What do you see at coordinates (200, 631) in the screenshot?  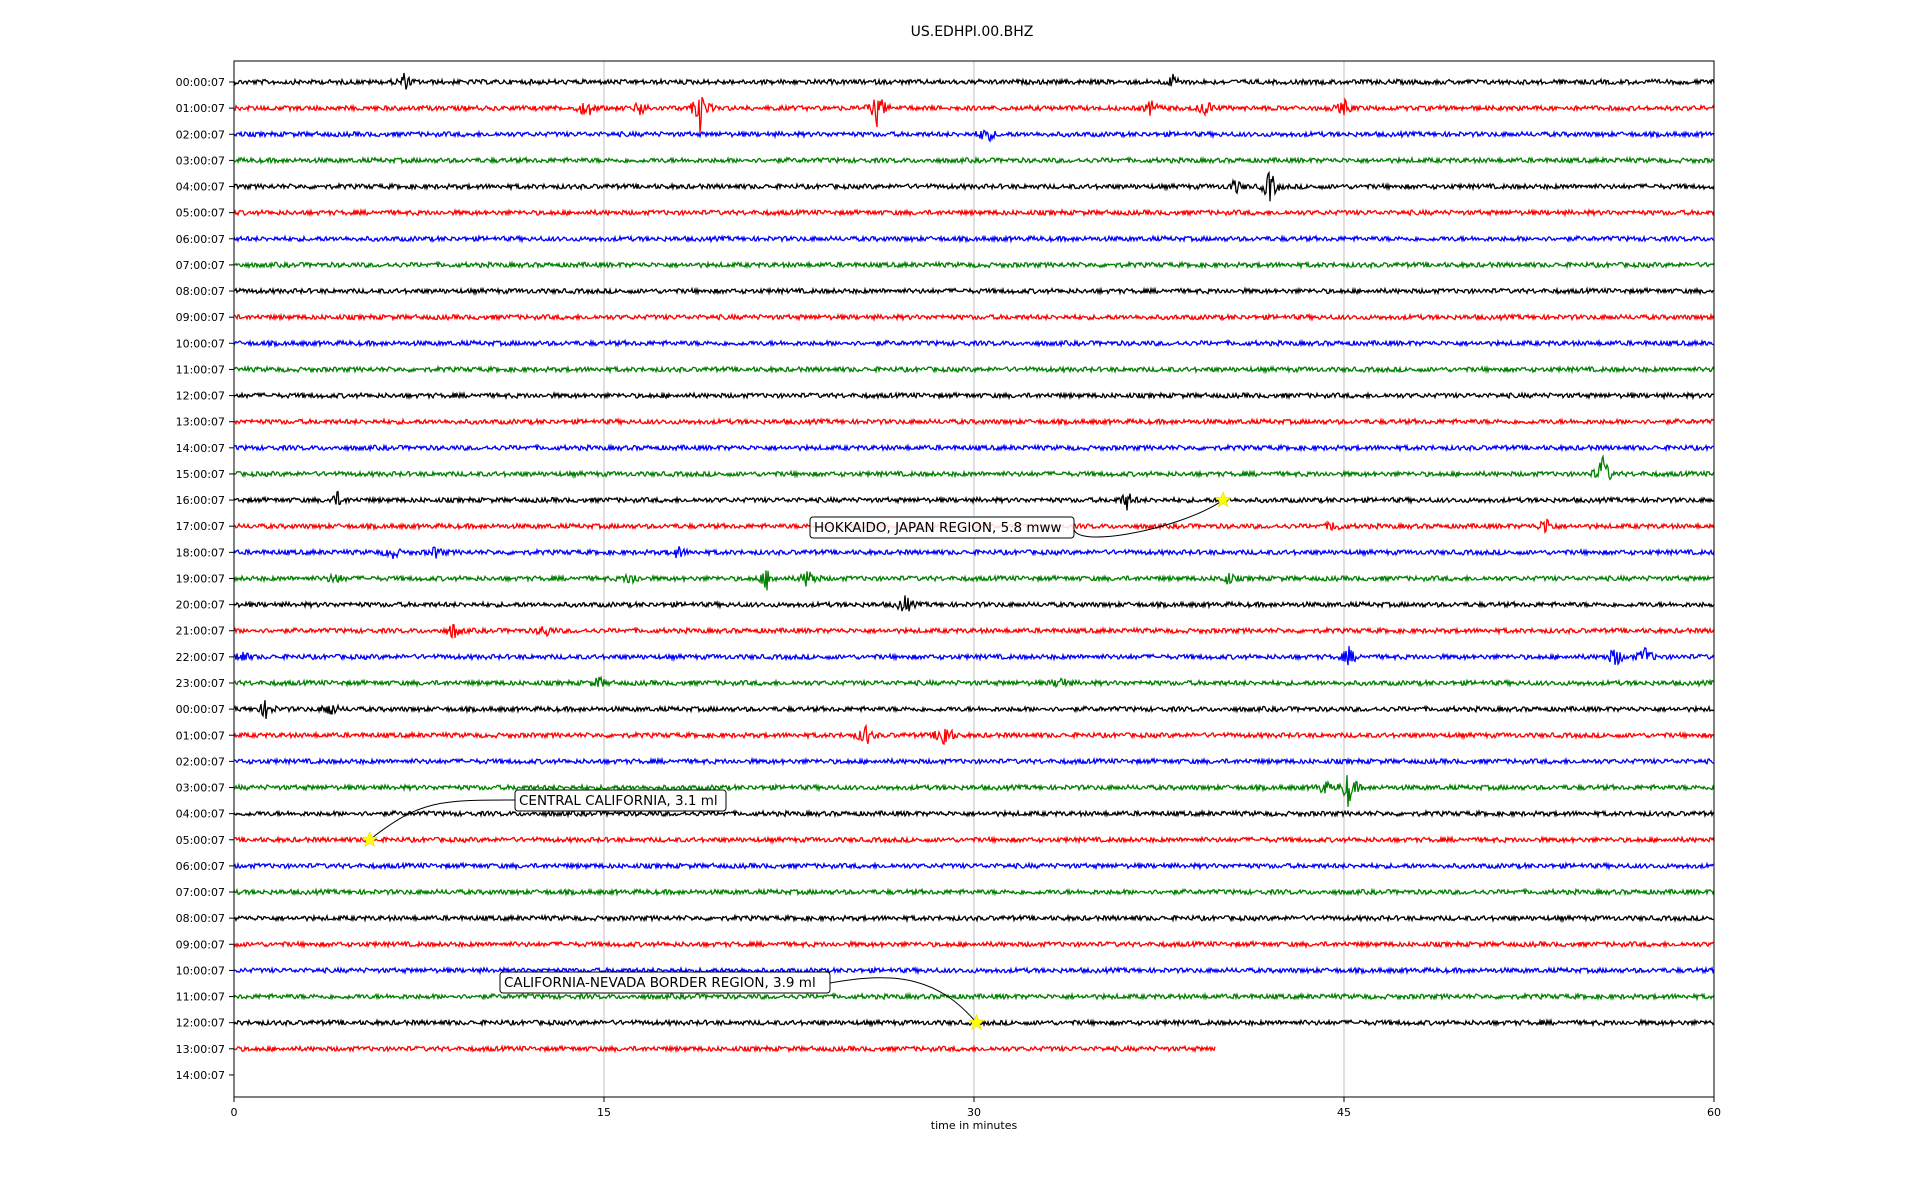 I see `row-label-21: 21:00:07` at bounding box center [200, 631].